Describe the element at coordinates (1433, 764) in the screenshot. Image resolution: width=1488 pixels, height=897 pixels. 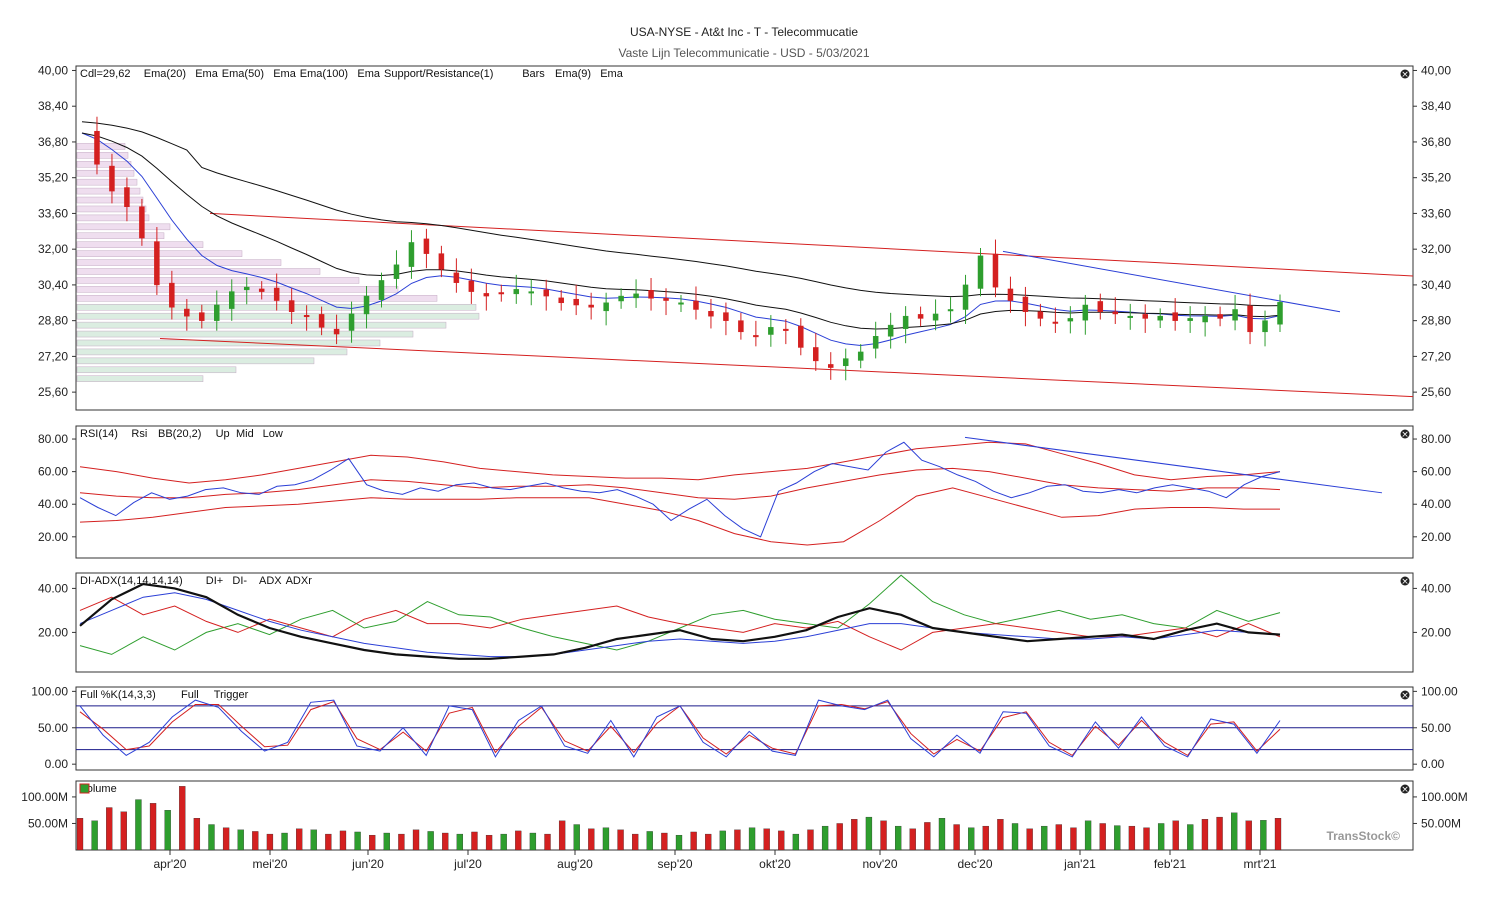
I see `stoch-tick-label-right: 0.00` at that location.